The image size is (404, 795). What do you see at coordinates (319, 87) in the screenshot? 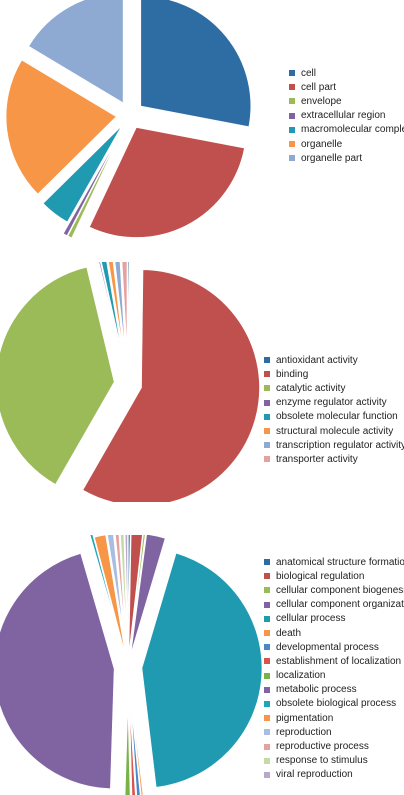
I see `legend-label: cell part` at bounding box center [319, 87].